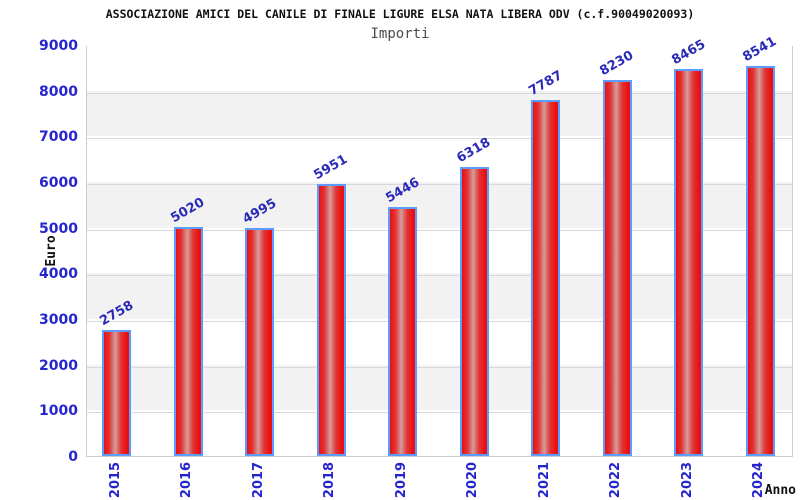  I want to click on x-tick-label: 2017, so click(258, 480).